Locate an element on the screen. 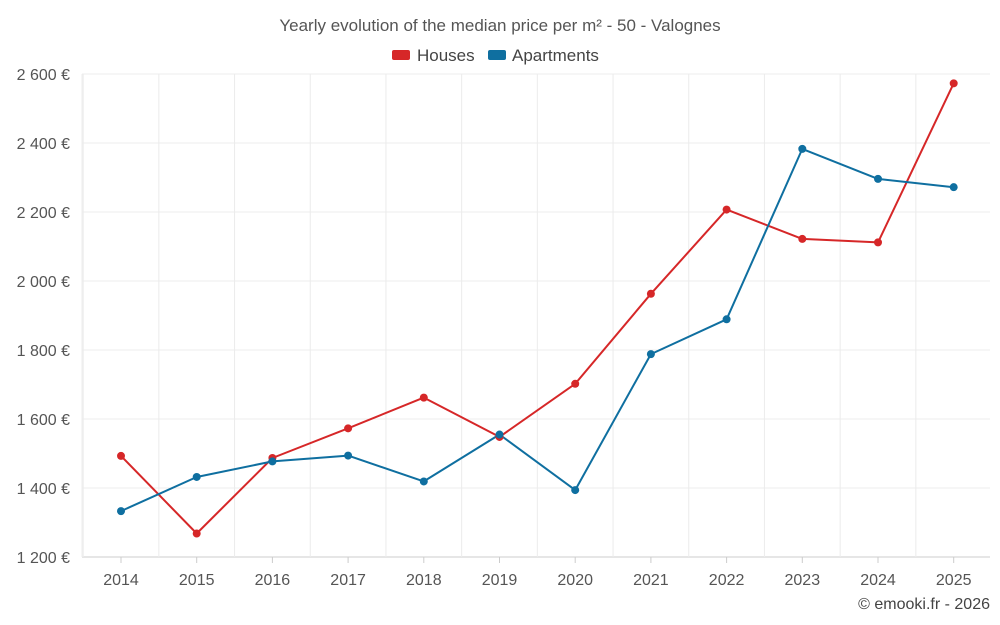  data-point-houses-2022 is located at coordinates (726, 209).